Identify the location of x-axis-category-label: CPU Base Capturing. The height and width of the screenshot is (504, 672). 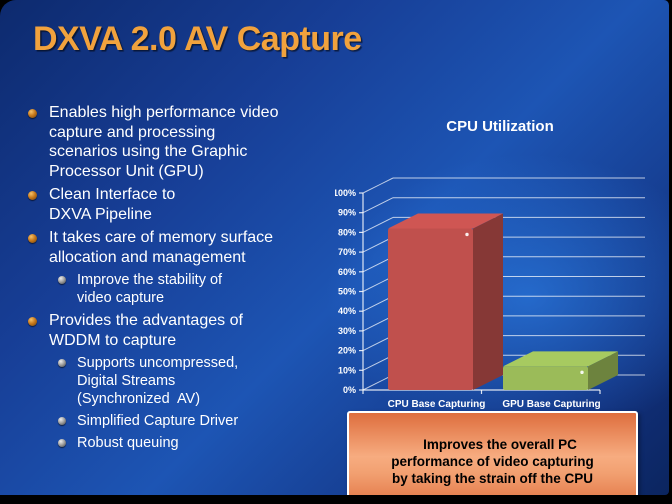
(437, 404).